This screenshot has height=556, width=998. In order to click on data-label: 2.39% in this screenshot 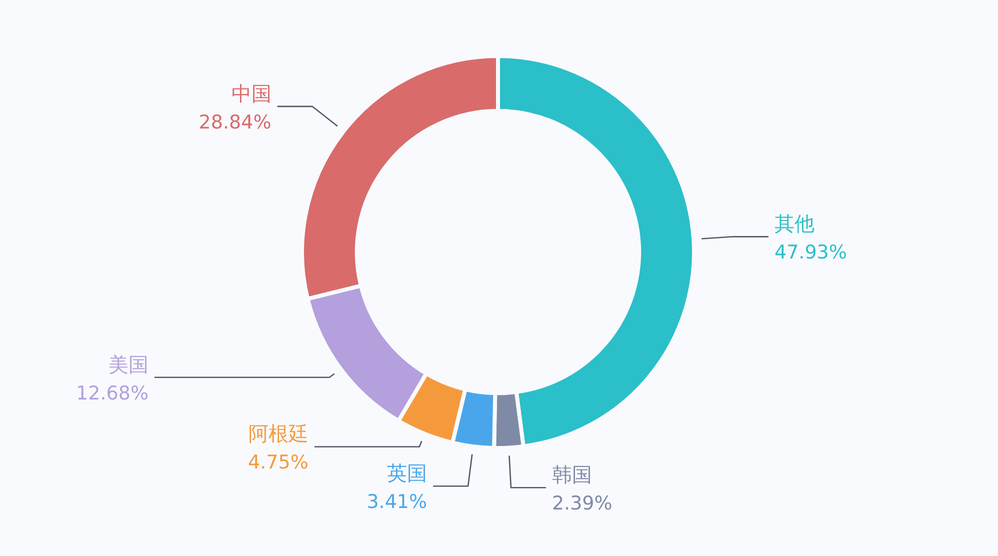, I will do `click(582, 503)`.